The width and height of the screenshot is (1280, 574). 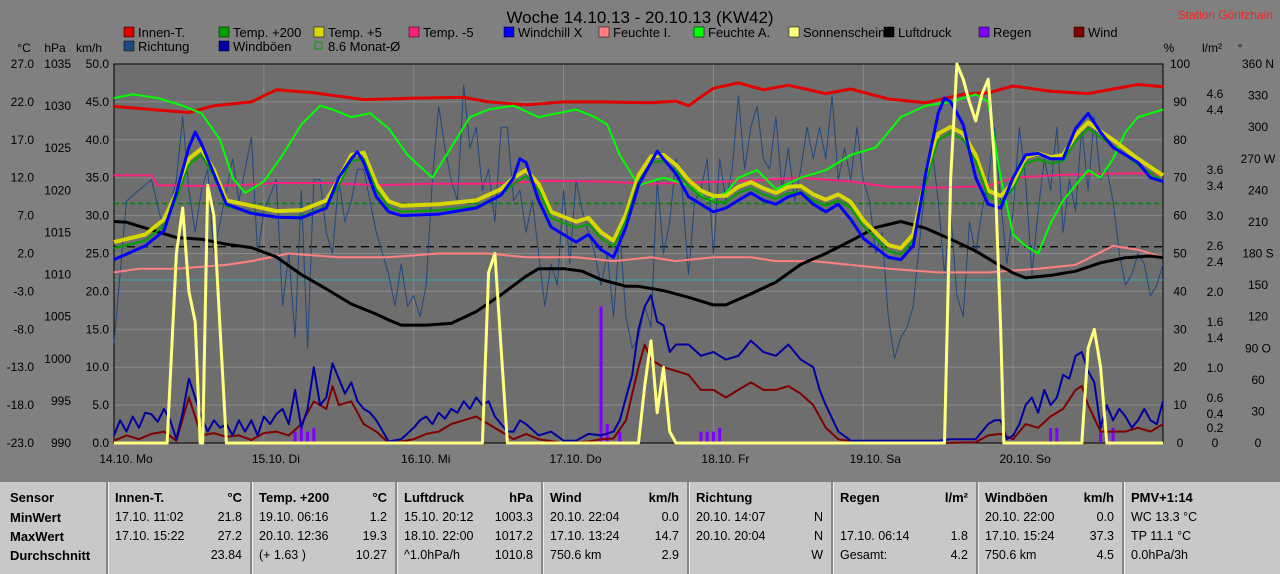 I want to click on cell-label: ^1.0hPa/h, so click(x=432, y=555).